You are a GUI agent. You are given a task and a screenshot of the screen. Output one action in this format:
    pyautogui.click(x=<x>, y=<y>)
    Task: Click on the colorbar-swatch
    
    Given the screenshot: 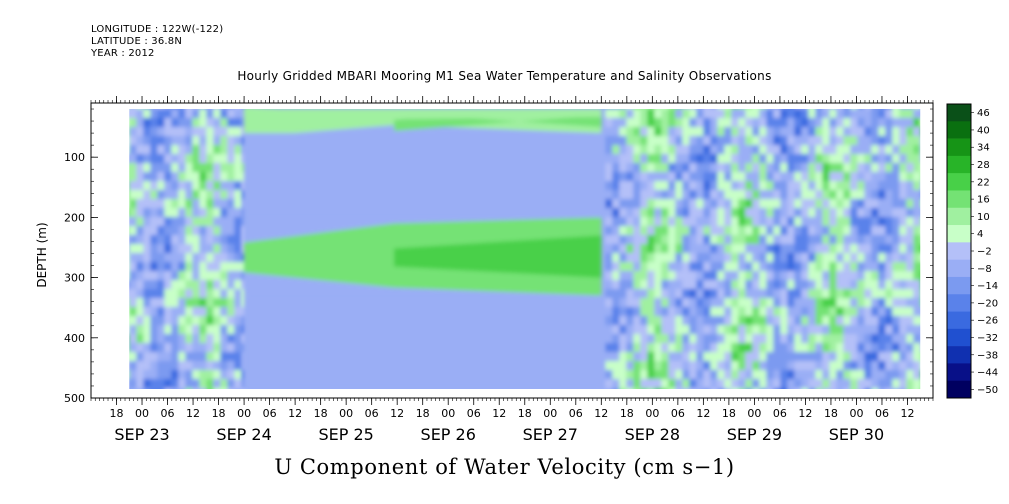 What is the action you would take?
    pyautogui.click(x=959, y=199)
    